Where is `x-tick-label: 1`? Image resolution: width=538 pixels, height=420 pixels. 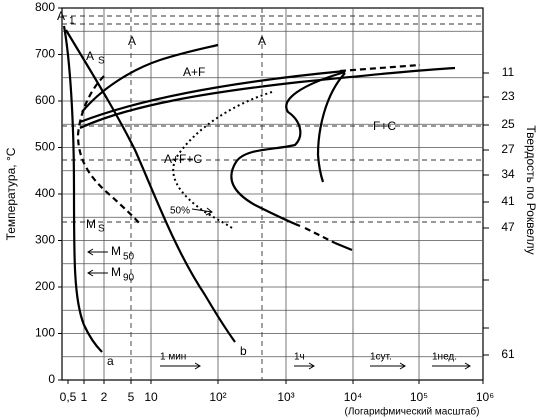 x-tick-label: 1 is located at coordinates (84, 397).